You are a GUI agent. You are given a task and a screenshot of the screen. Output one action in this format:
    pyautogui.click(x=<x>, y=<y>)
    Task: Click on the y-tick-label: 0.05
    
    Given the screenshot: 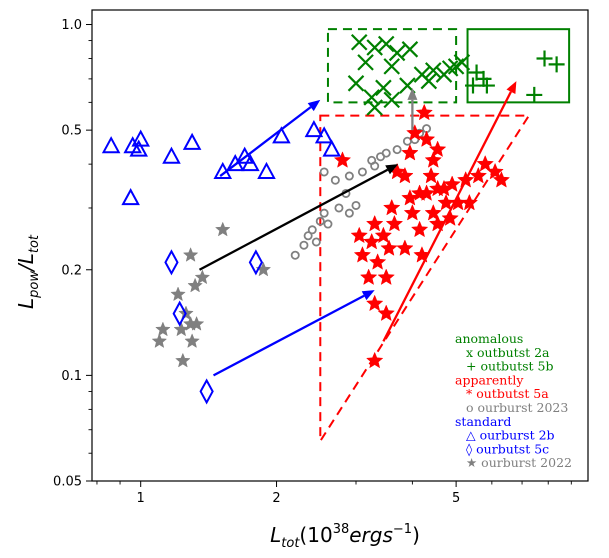 What is the action you would take?
    pyautogui.click(x=67, y=482)
    